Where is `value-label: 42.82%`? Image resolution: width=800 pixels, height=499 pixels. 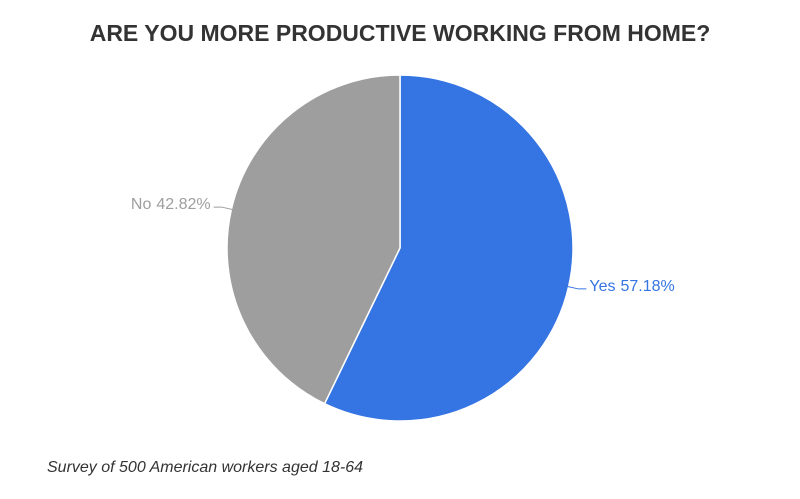
value-label: 42.82% is located at coordinates (183, 204).